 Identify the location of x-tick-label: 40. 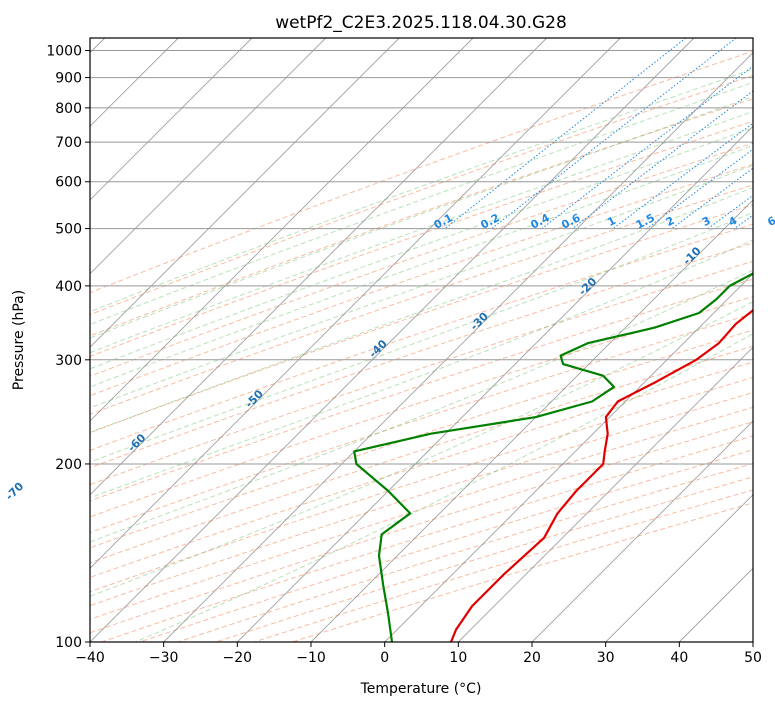
(679, 658).